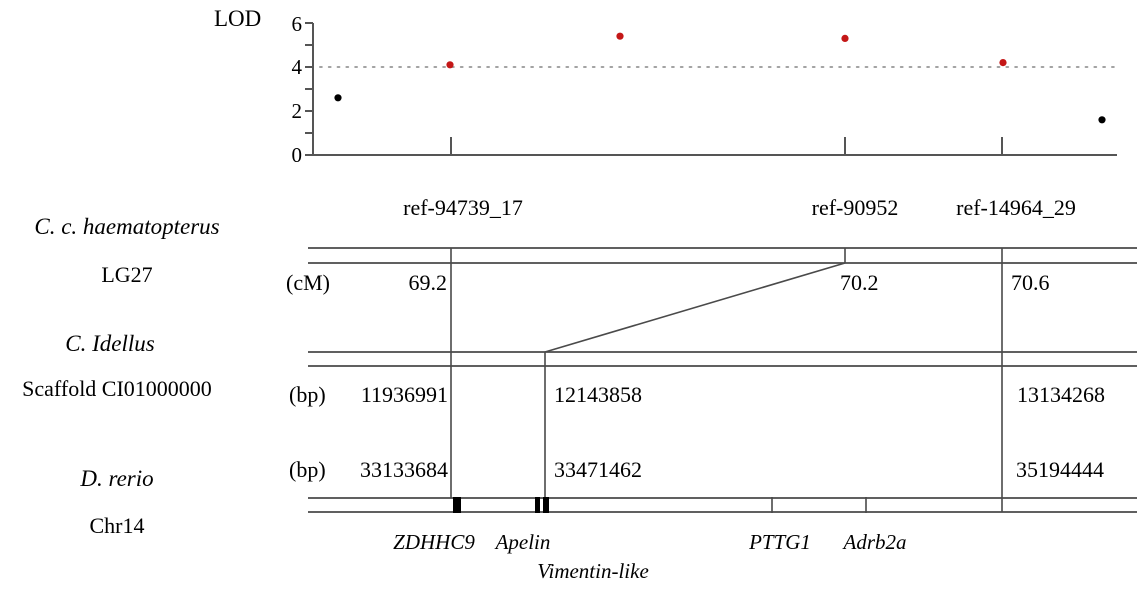 This screenshot has height=591, width=1146. Describe the element at coordinates (457, 505) in the screenshot. I see `zdhhc9-gene-mark` at that location.